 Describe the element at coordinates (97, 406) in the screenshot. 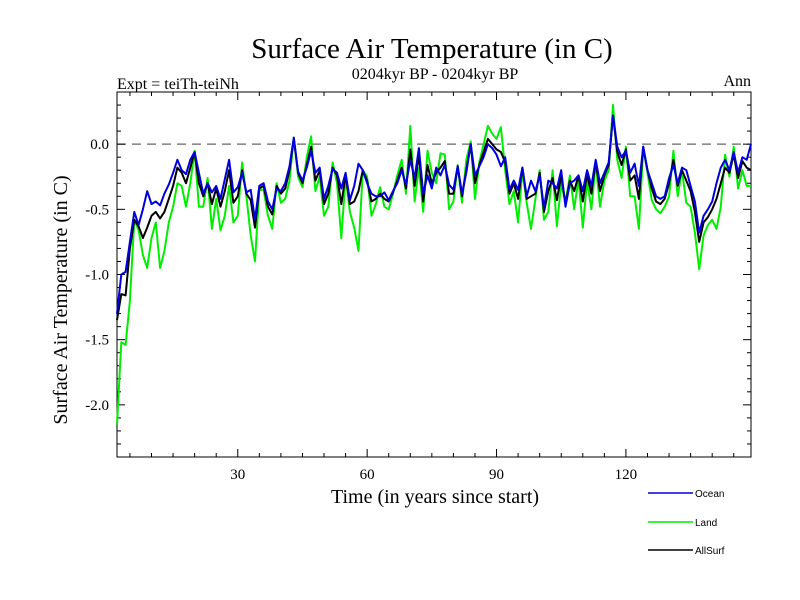

I see `y-tick-label: -2.0` at that location.